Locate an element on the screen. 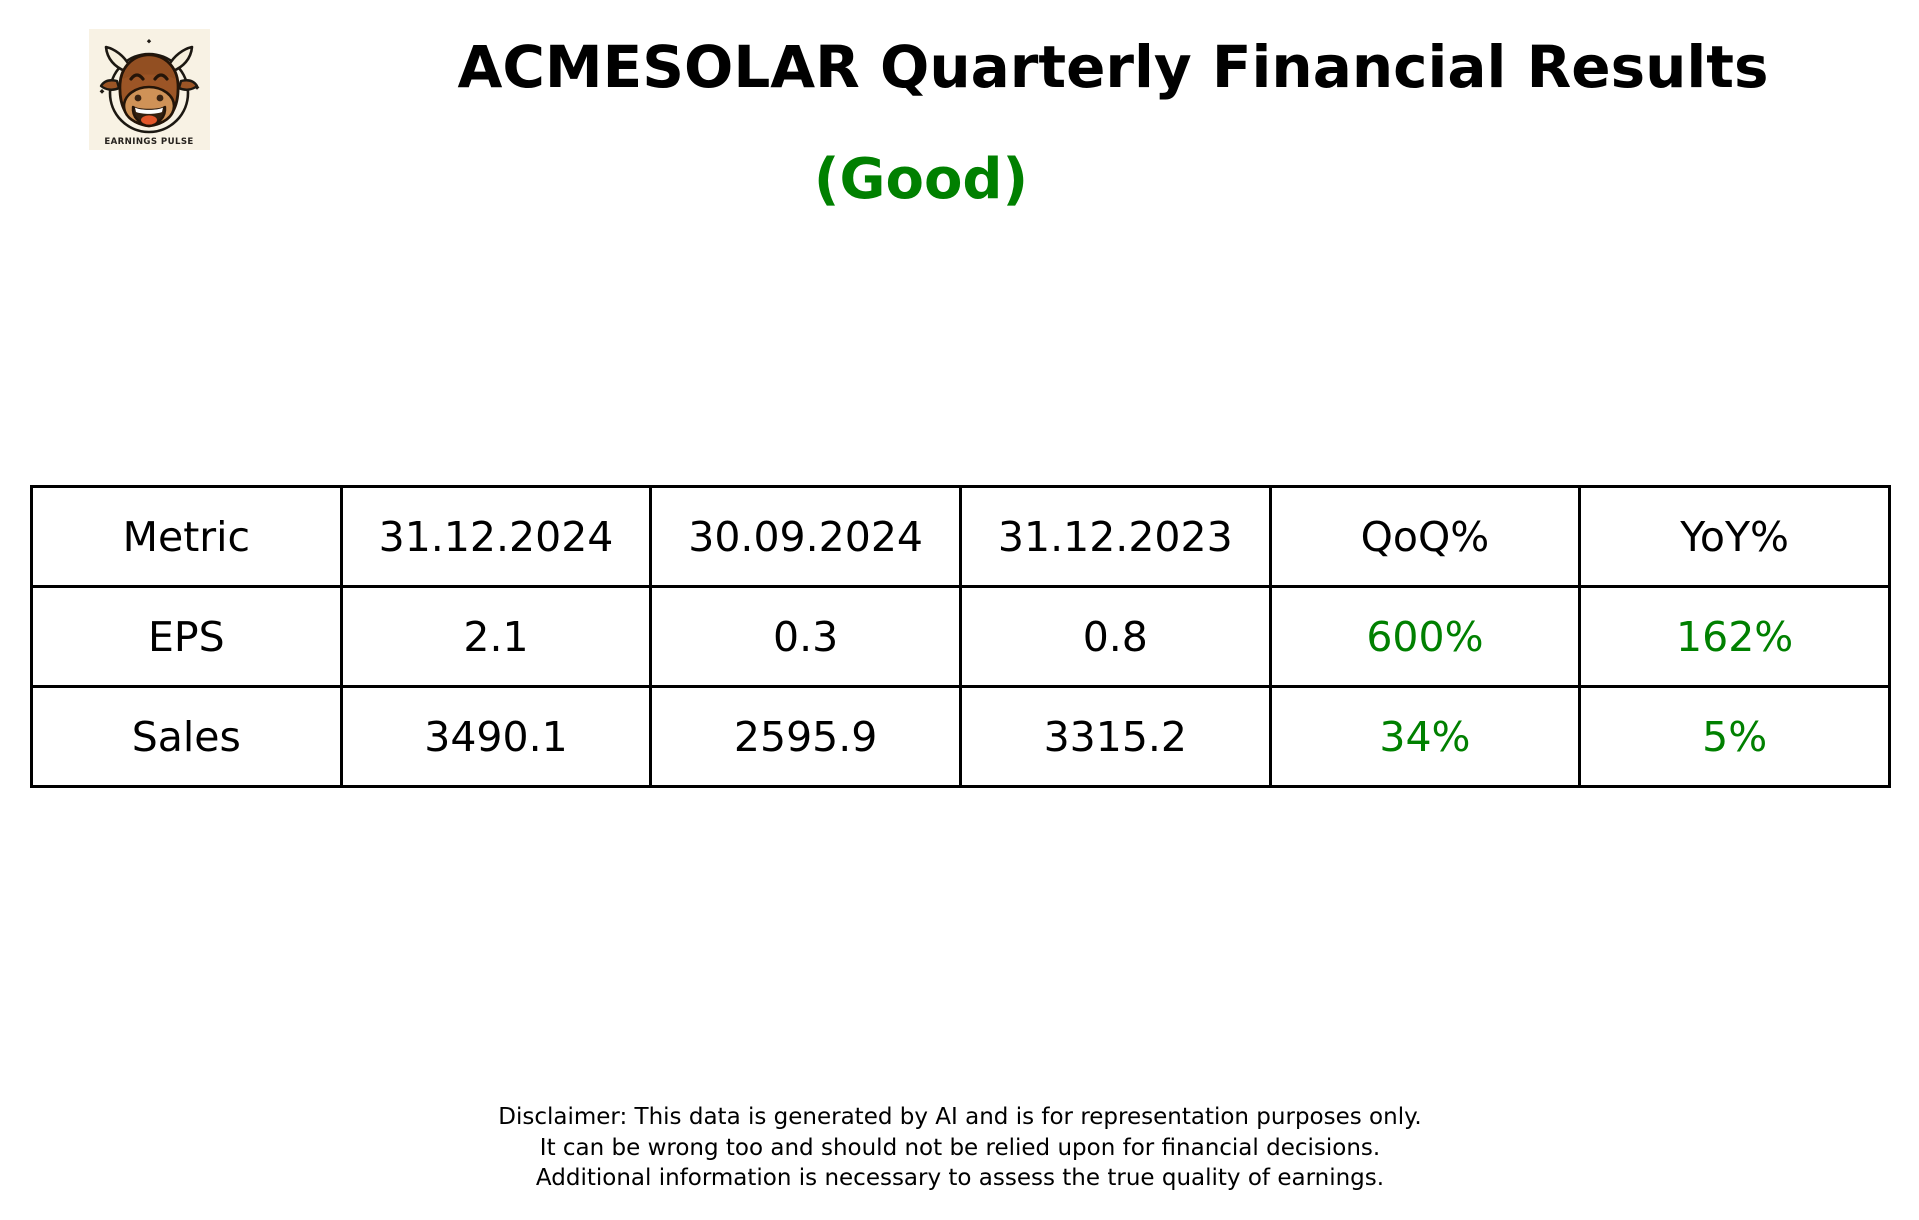 This screenshot has width=1919, height=1220. table-row-sales: Sales 3490.1 2595.9 3315.2 34% 5% is located at coordinates (960, 736).